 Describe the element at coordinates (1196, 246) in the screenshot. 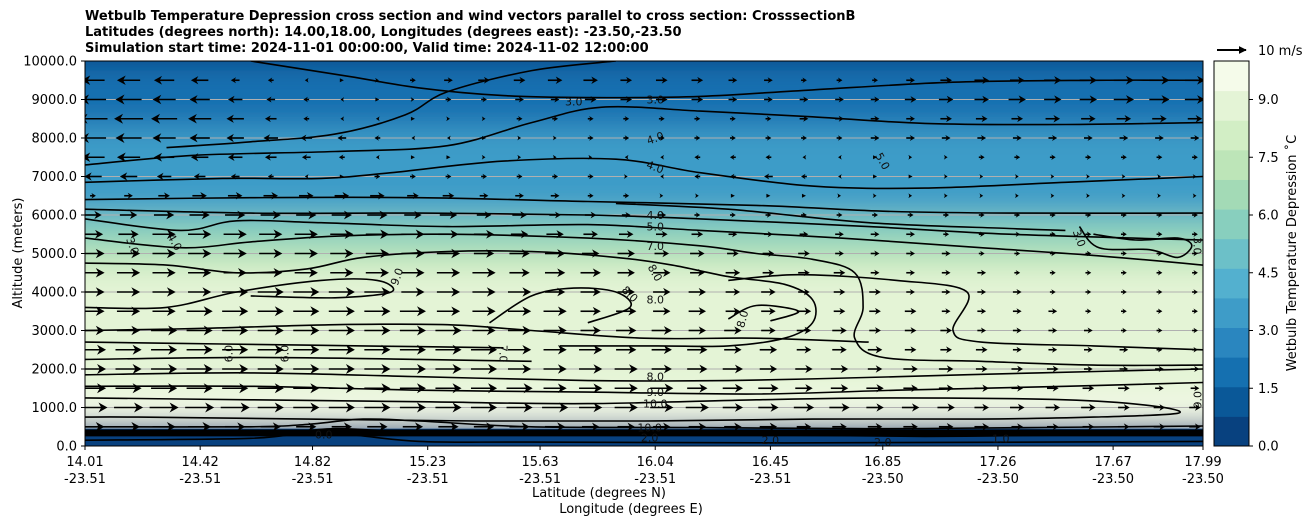

I see `contour-label-16: 3.0` at that location.